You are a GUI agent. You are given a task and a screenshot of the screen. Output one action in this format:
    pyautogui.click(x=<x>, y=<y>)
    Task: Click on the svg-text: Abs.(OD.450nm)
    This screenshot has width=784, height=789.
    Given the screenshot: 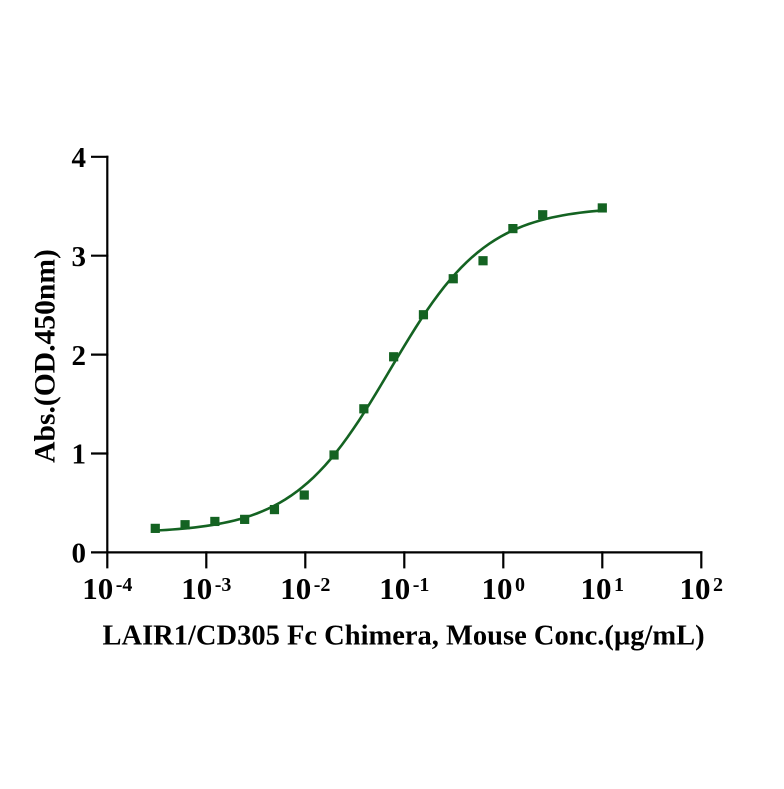 What is the action you would take?
    pyautogui.click(x=45, y=356)
    